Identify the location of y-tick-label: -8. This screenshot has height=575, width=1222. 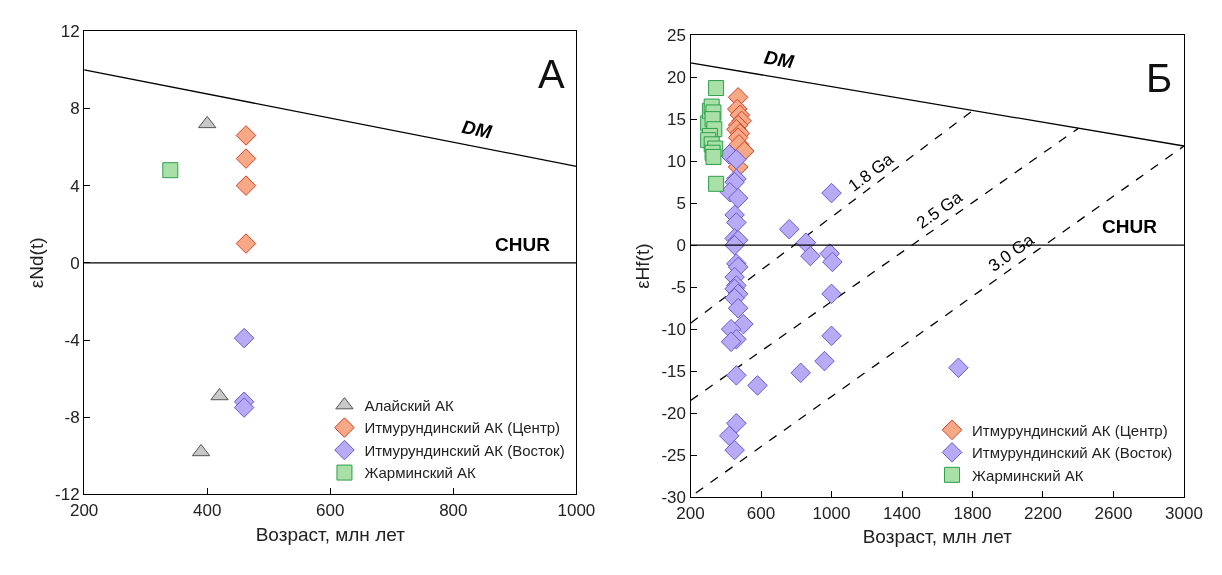
(72, 418).